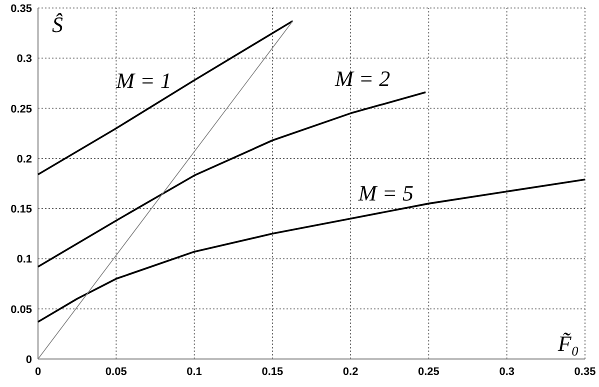  I want to click on series-label: M = 2, so click(362, 79).